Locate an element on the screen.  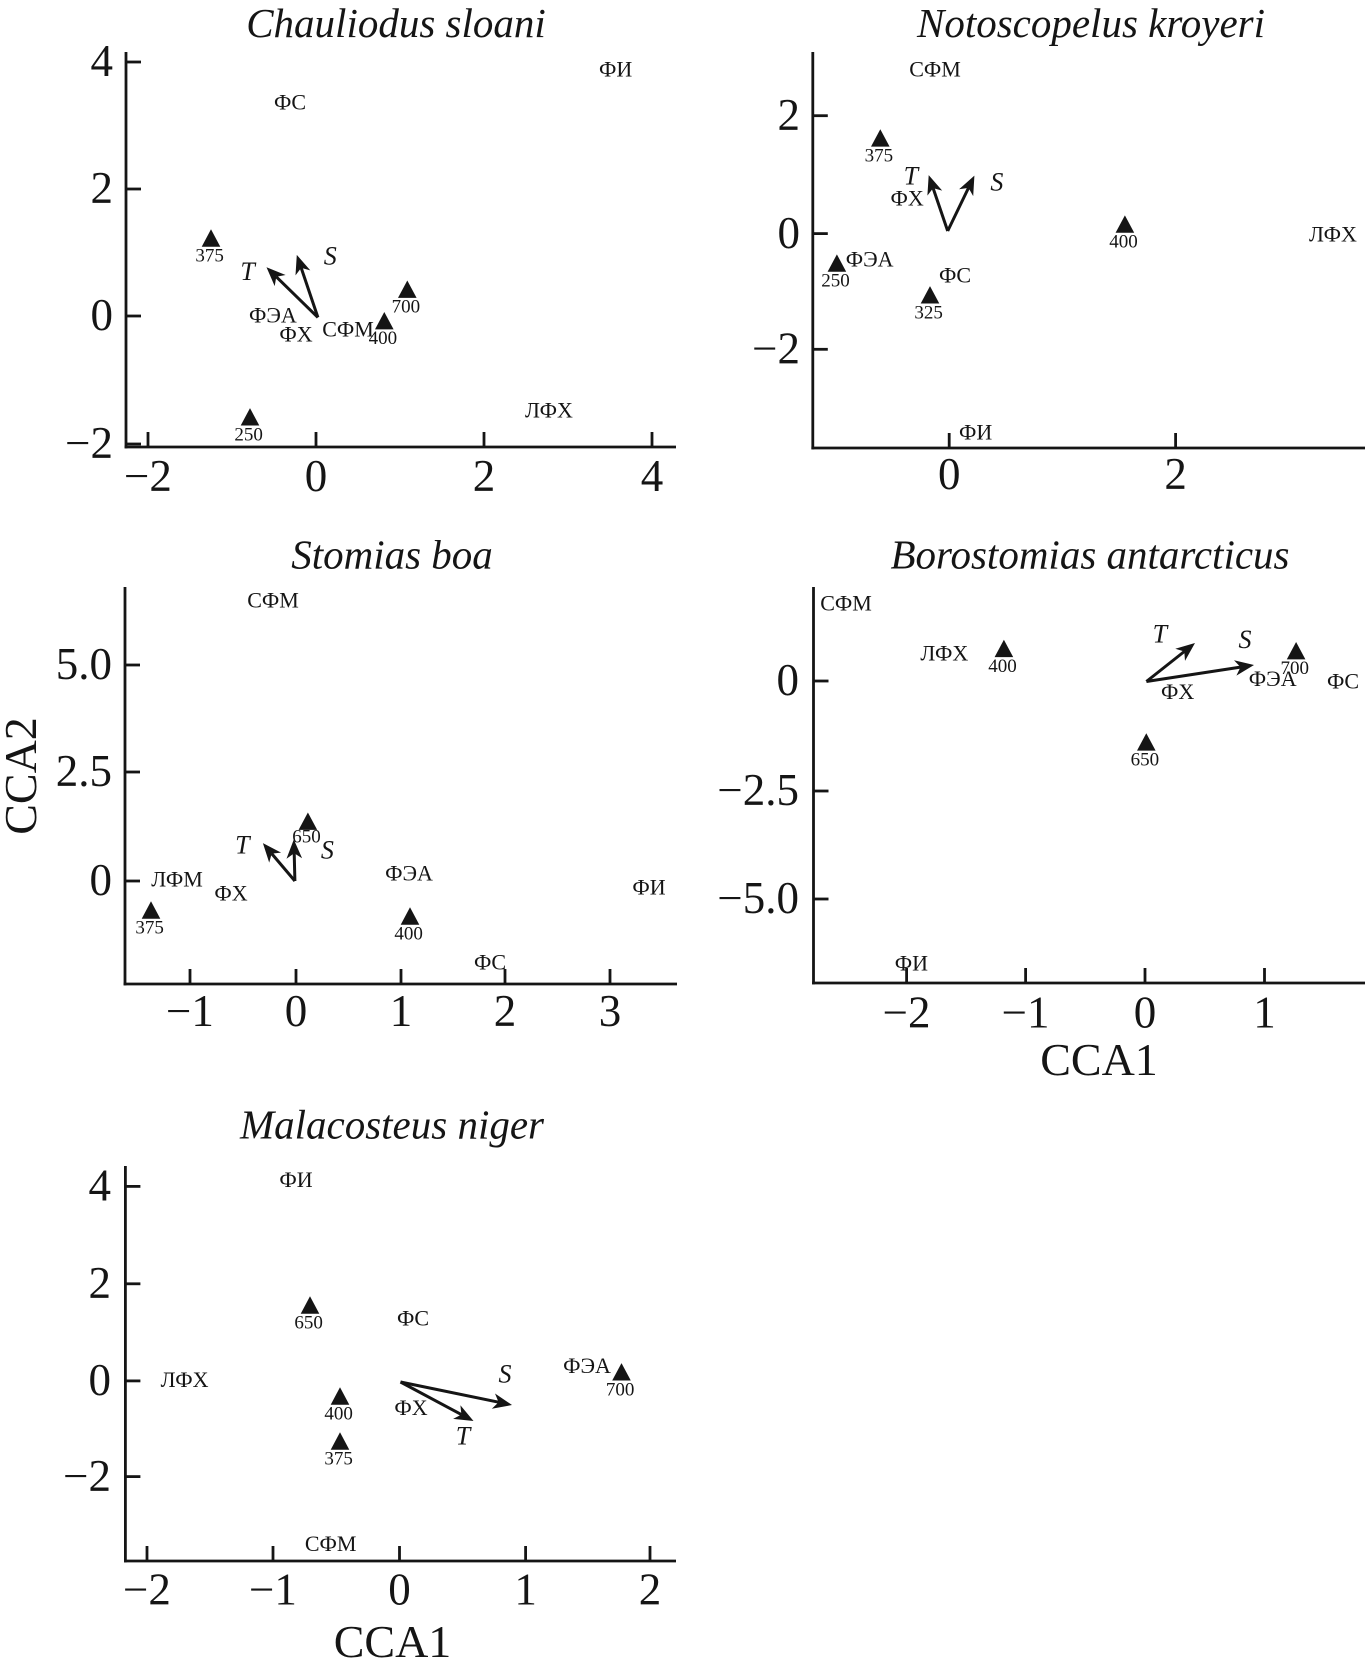
svg-text: 5.0 is located at coordinates (84, 664).